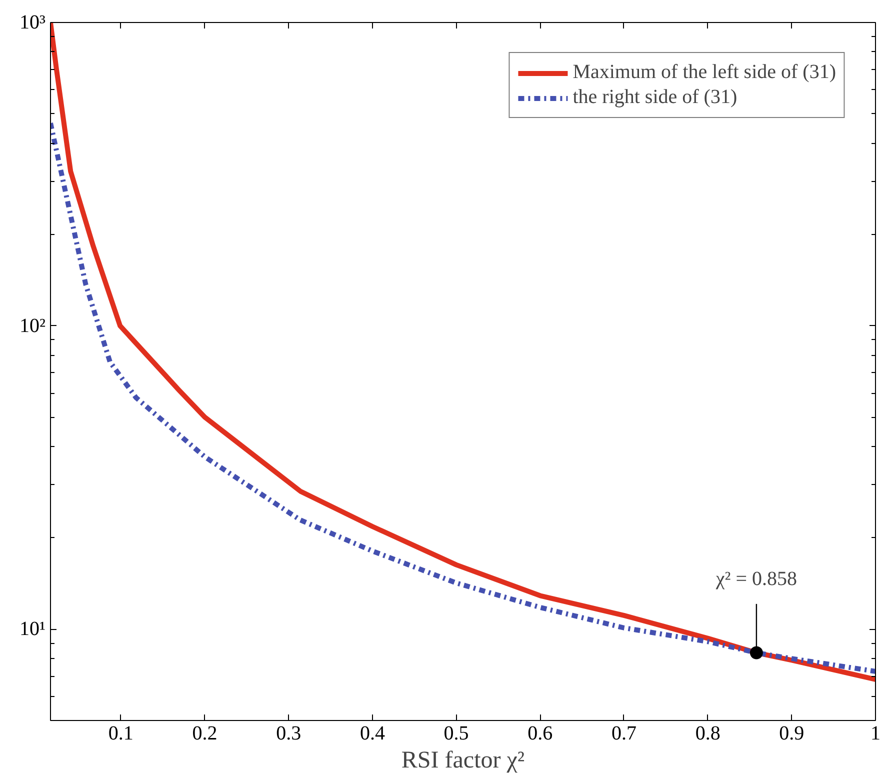  What do you see at coordinates (289, 733) in the screenshot?
I see `x-tick-label: 0.3` at bounding box center [289, 733].